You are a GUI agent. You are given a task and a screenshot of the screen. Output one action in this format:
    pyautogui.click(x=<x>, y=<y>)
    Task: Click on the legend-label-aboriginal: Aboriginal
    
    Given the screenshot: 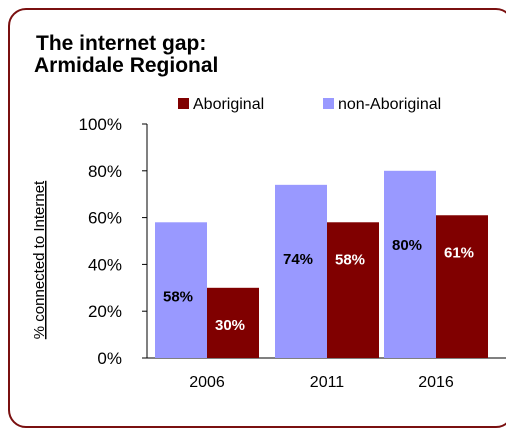 What is the action you would take?
    pyautogui.click(x=228, y=104)
    